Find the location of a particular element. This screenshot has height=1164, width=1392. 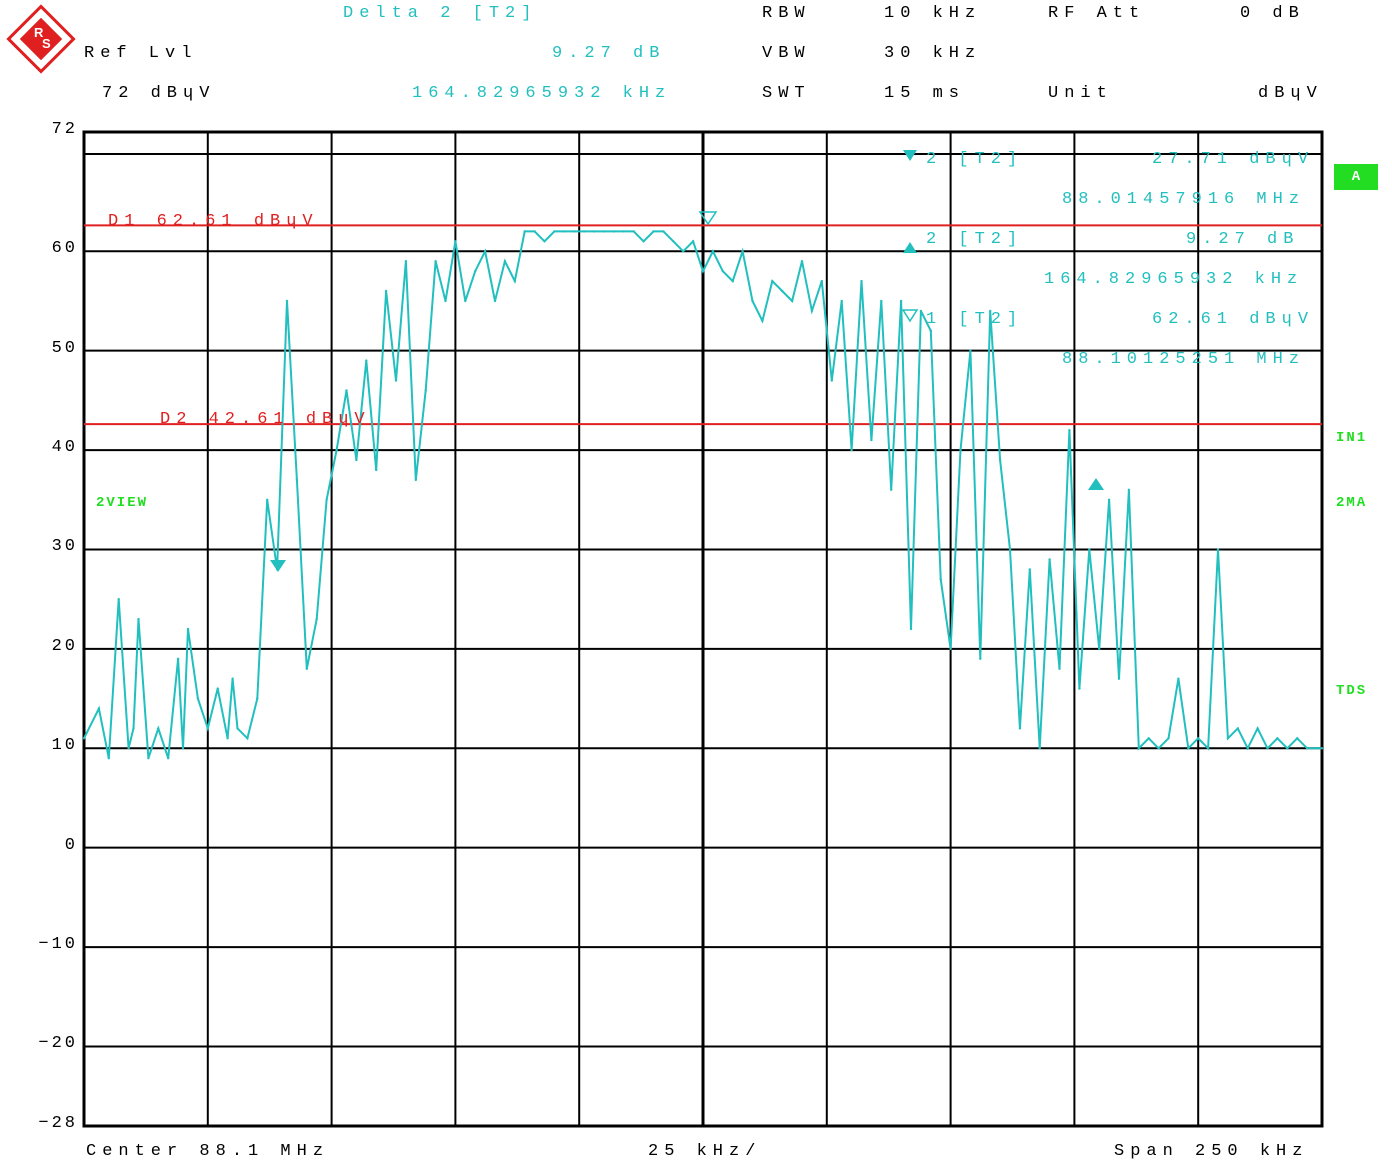

d1-line-label: D1 62.61 dBɥV is located at coordinates (213, 222).